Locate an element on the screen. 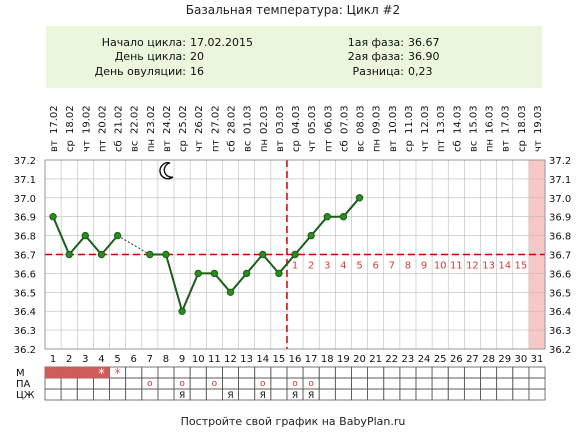  day-number: 30 is located at coordinates (520, 359).